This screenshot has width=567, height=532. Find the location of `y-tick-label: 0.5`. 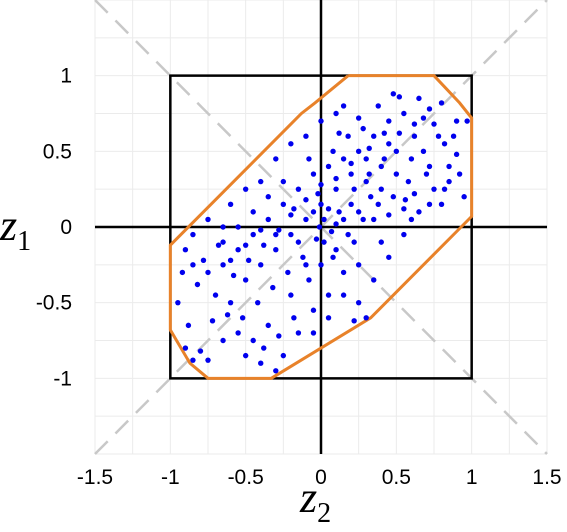

y-tick-label: 0.5 is located at coordinates (57, 151).